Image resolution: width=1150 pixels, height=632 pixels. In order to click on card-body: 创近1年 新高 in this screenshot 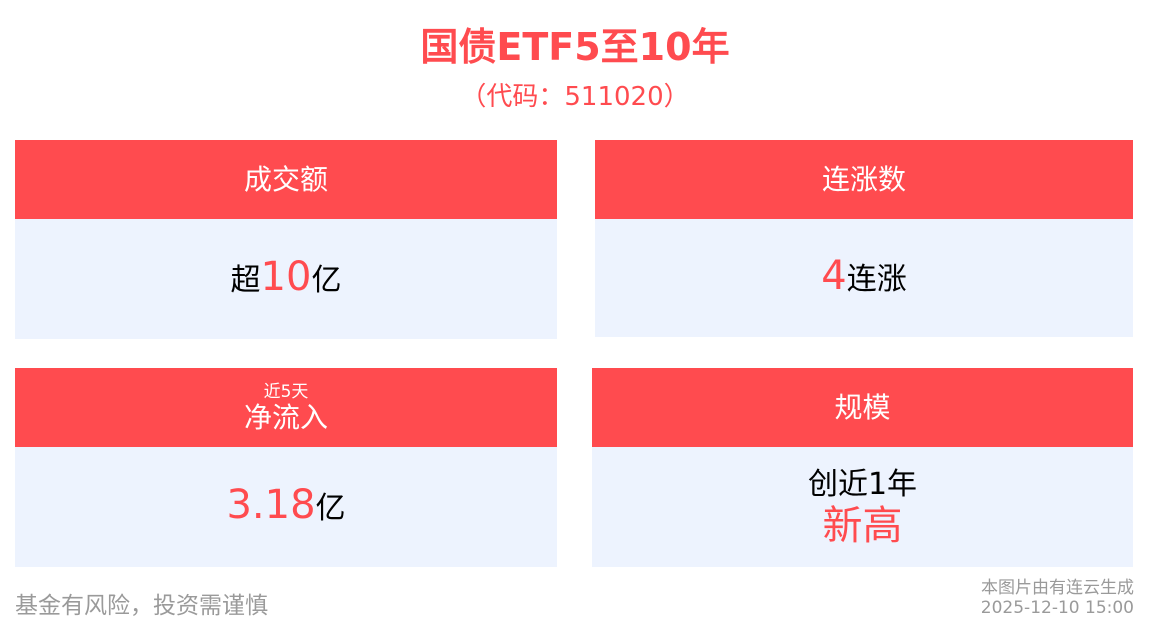, I will do `click(862, 507)`.